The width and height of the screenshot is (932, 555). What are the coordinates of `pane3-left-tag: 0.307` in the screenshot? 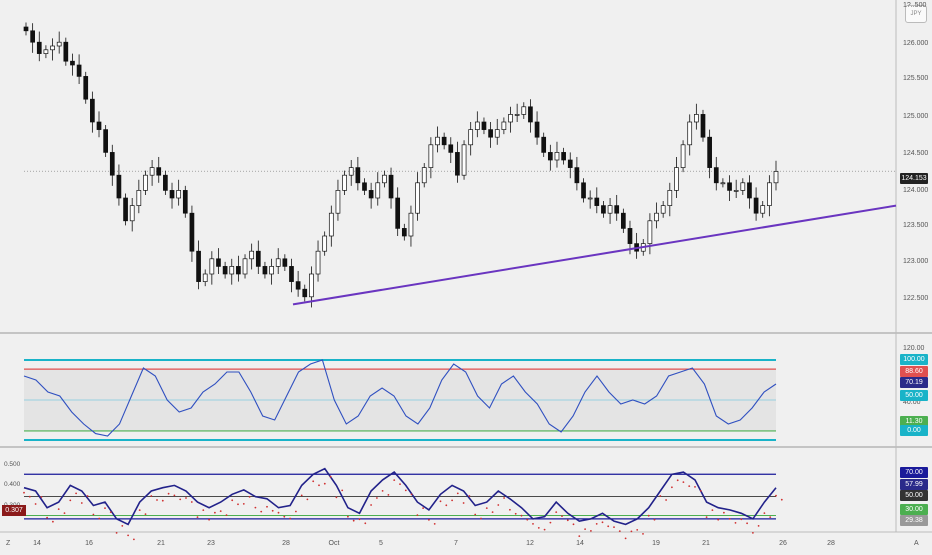 It's located at (14, 510).